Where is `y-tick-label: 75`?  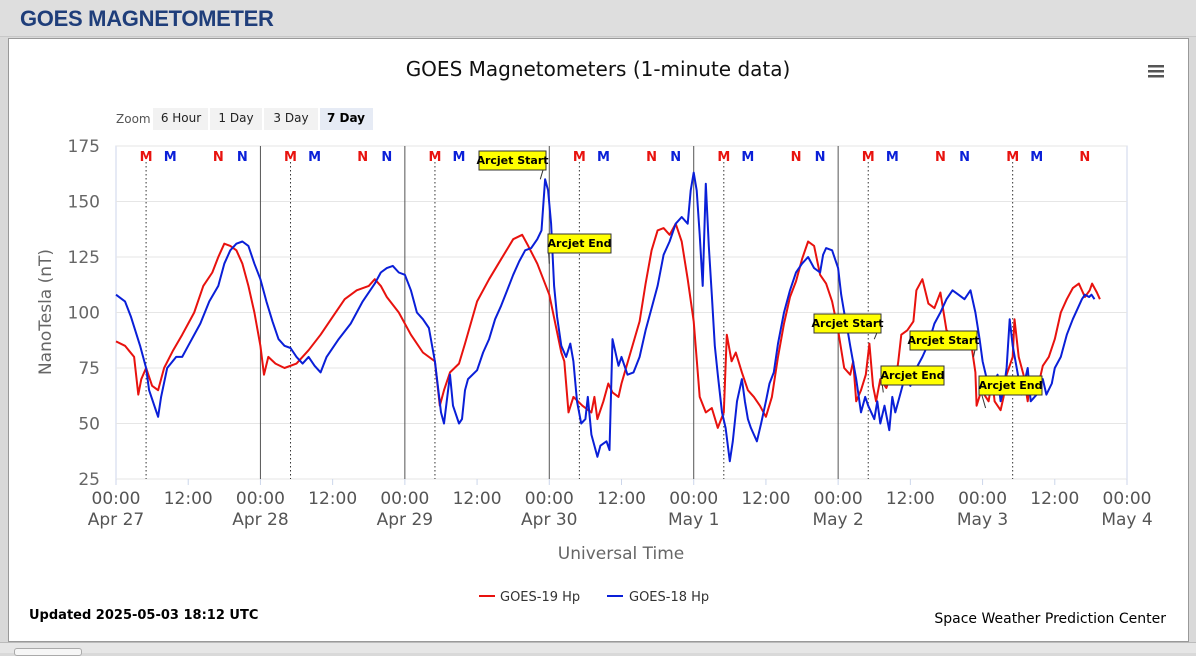
y-tick-label: 75 is located at coordinates (89, 369).